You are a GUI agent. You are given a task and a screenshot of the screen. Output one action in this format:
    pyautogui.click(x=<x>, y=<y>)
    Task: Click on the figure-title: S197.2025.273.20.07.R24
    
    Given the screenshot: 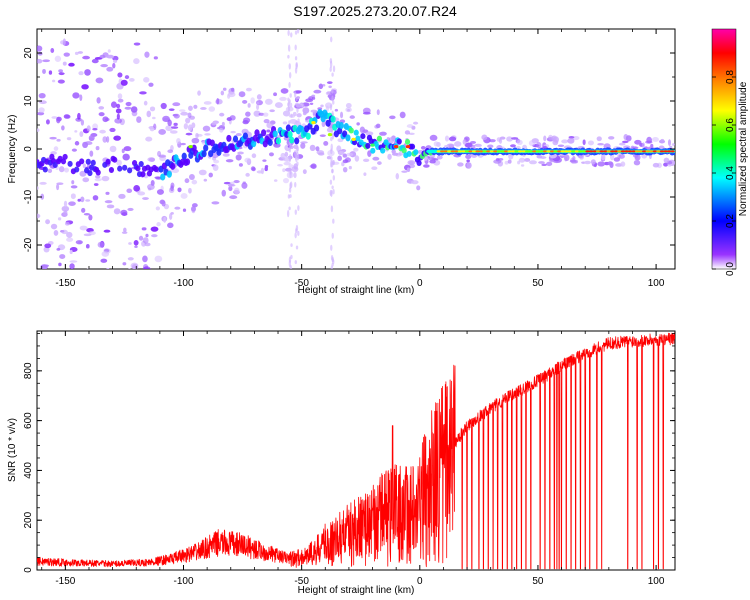 What is the action you would take?
    pyautogui.click(x=375, y=11)
    